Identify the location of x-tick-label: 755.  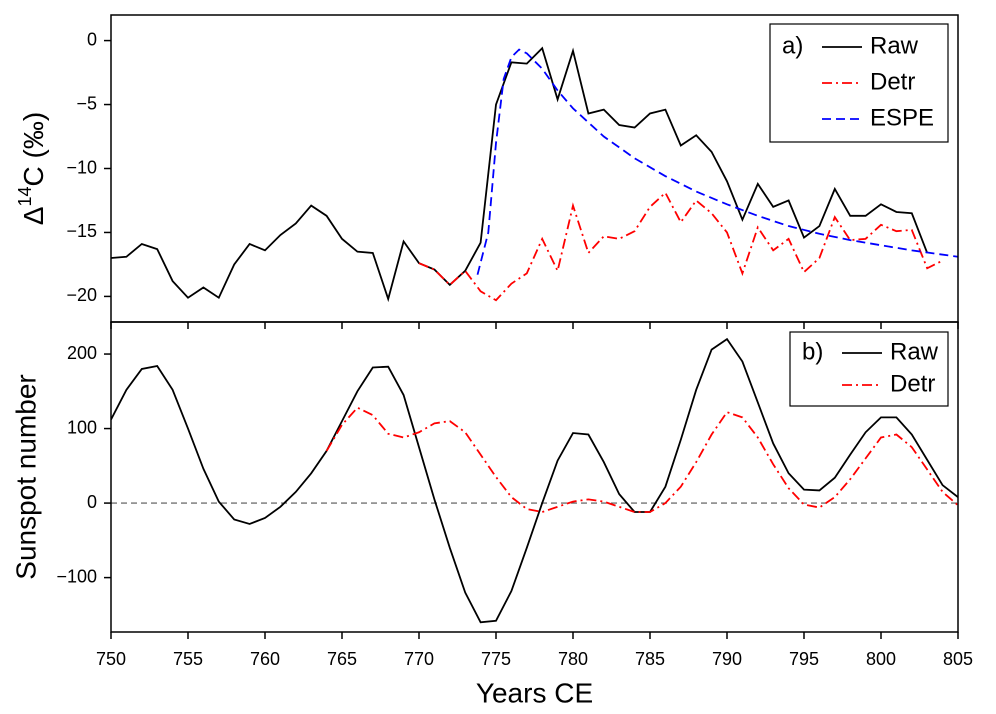
(188, 659).